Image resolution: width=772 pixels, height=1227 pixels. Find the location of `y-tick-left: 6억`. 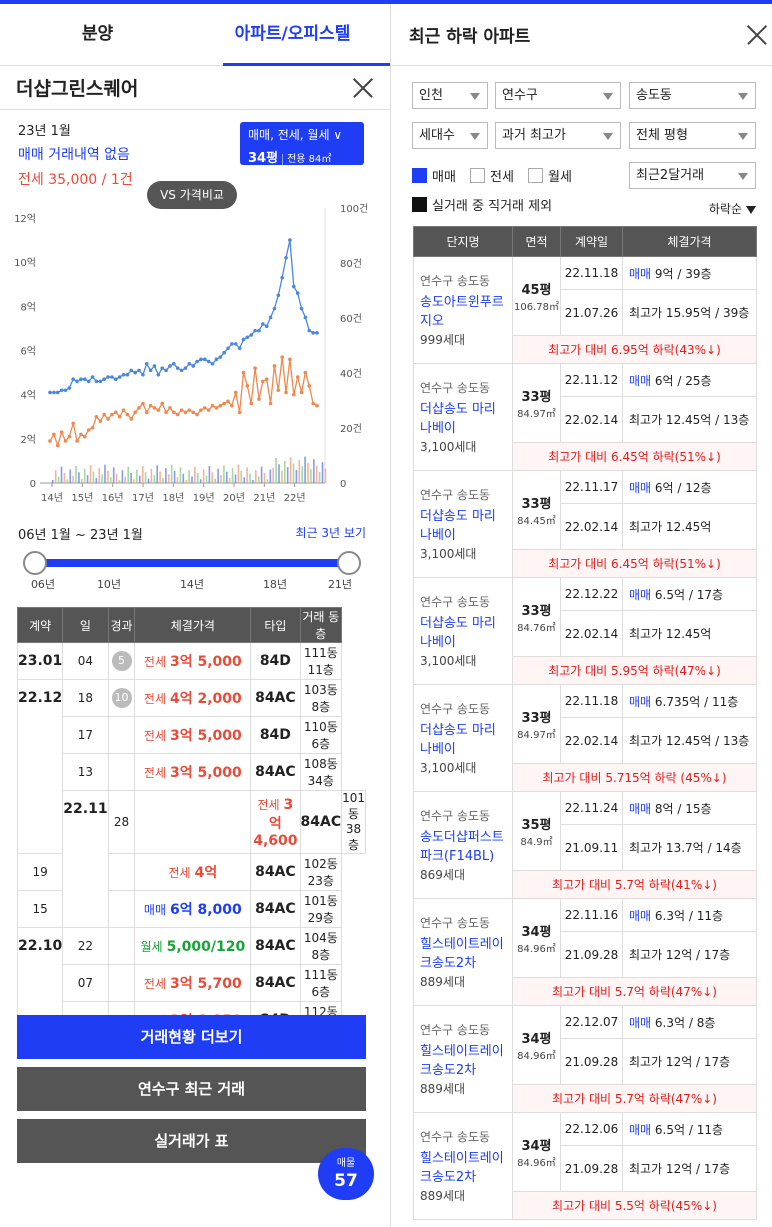

y-tick-left: 6억 is located at coordinates (28, 352).